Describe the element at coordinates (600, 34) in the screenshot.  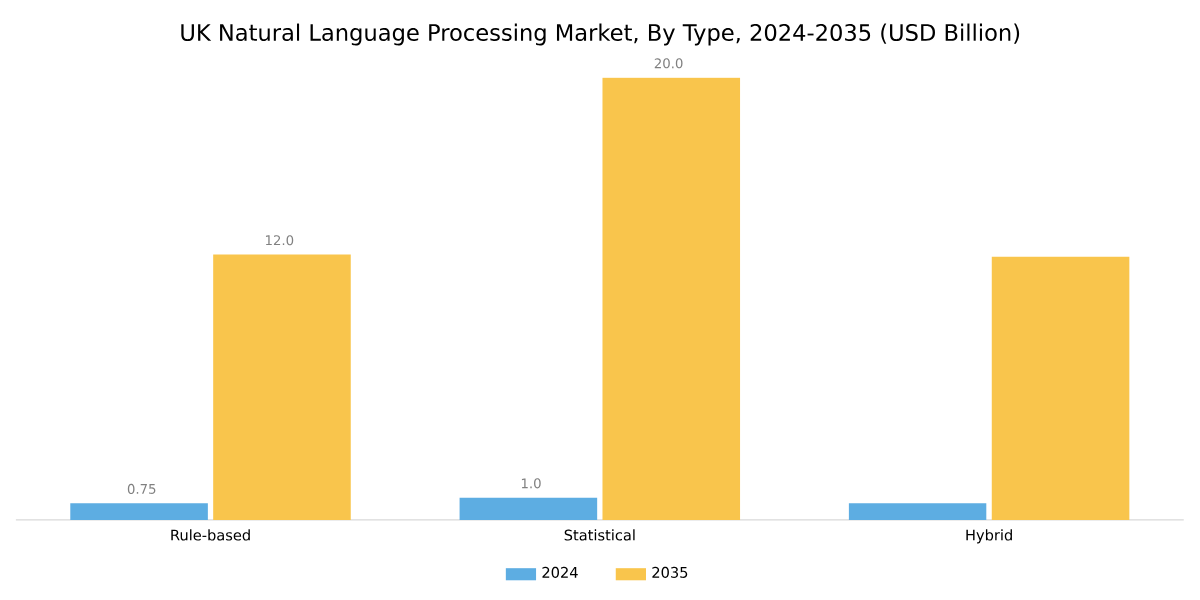
I see `chart-title: UK Natural Language Processing Market, By Type, 2024-2035 (USD Billion)` at that location.